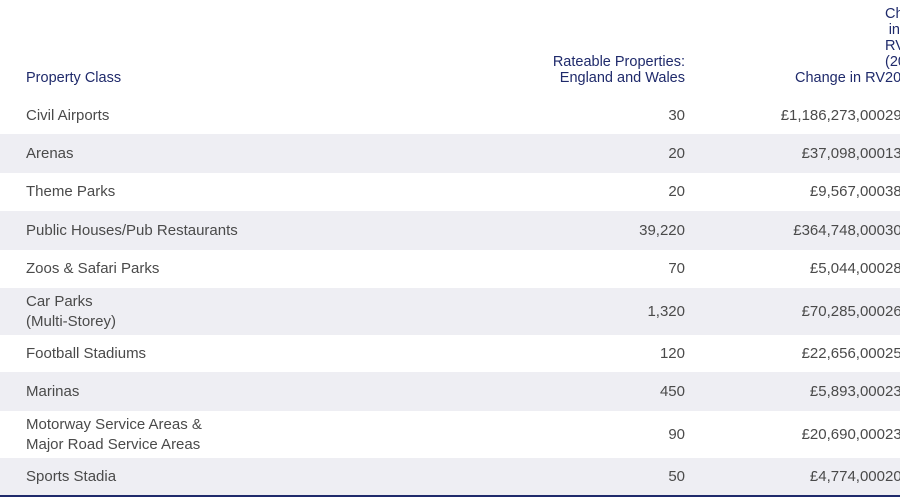 The width and height of the screenshot is (900, 502). Describe the element at coordinates (892, 353) in the screenshot. I see `cell-change-pct: 25%` at that location.